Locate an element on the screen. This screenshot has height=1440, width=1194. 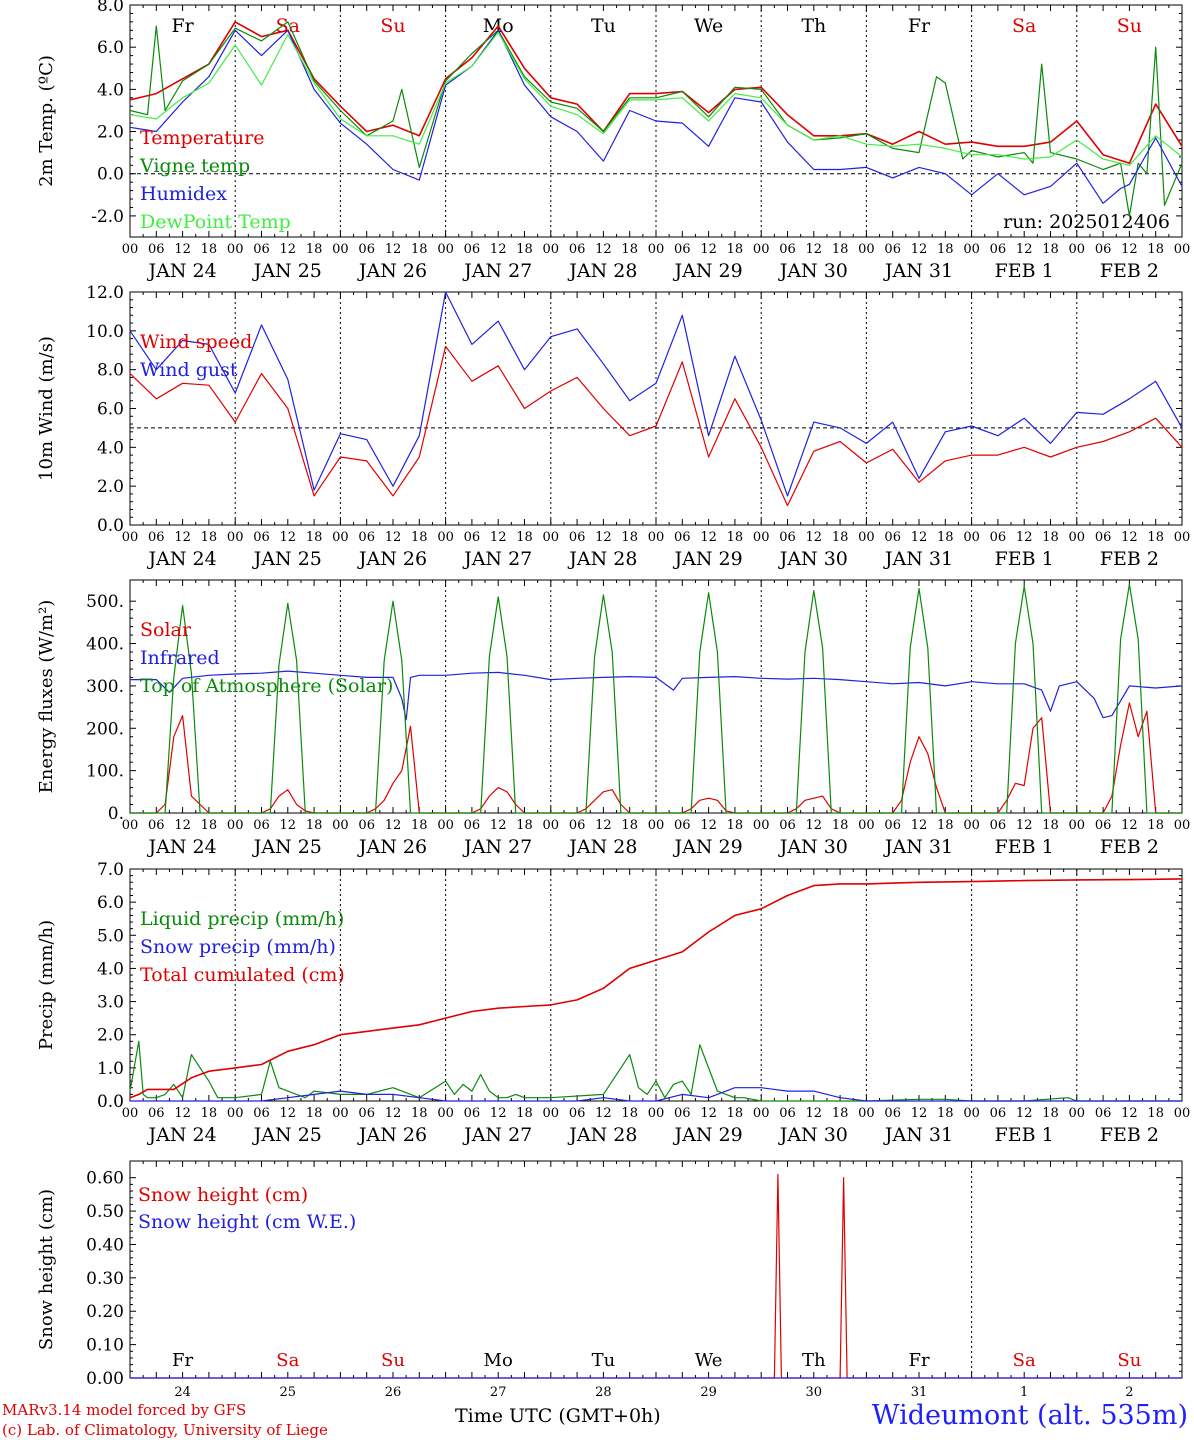
y-tick-label: 0.0 is located at coordinates (110, 526).